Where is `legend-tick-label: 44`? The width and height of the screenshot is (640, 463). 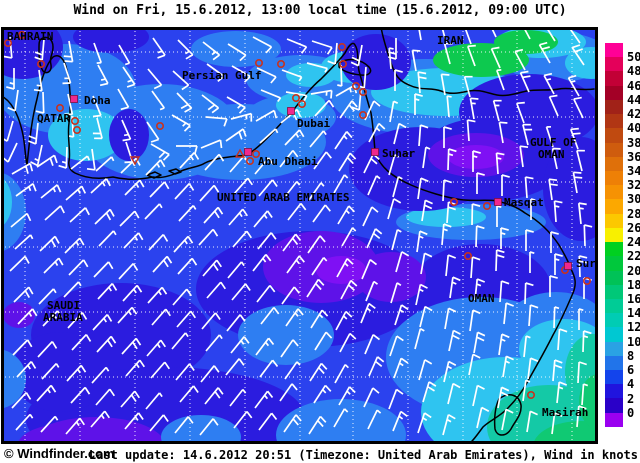
legend-tick-label: 44 is located at coordinates (633, 99).